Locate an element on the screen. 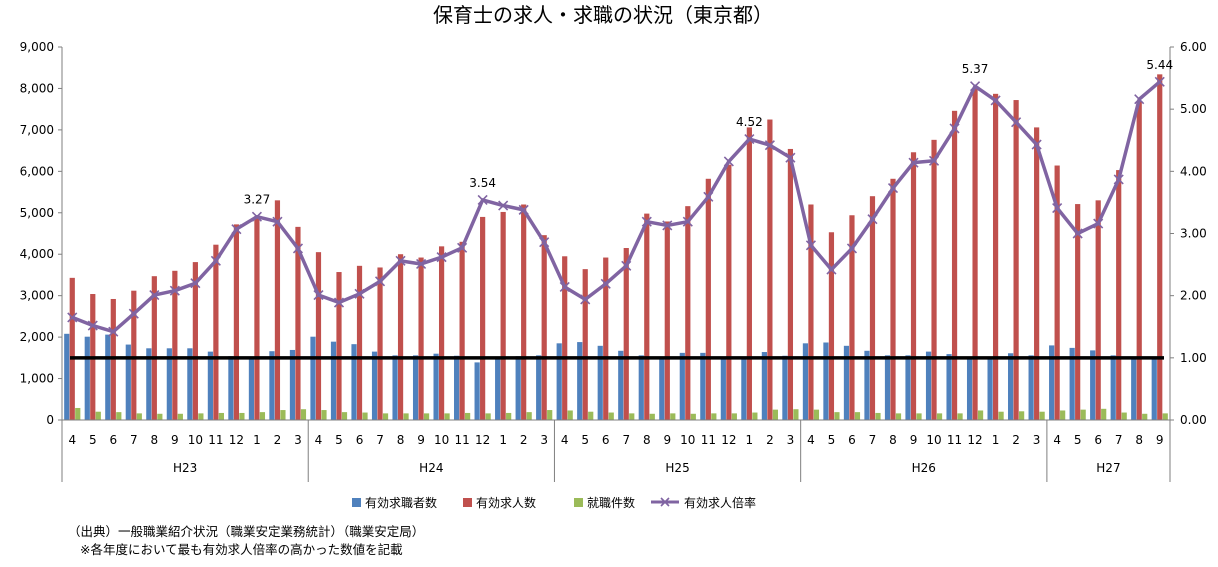 The image size is (1218, 567). right-axis: 0.00 1.00 2.00 3.00 4.00 5.00 6.00 is located at coordinates (1188, 233).